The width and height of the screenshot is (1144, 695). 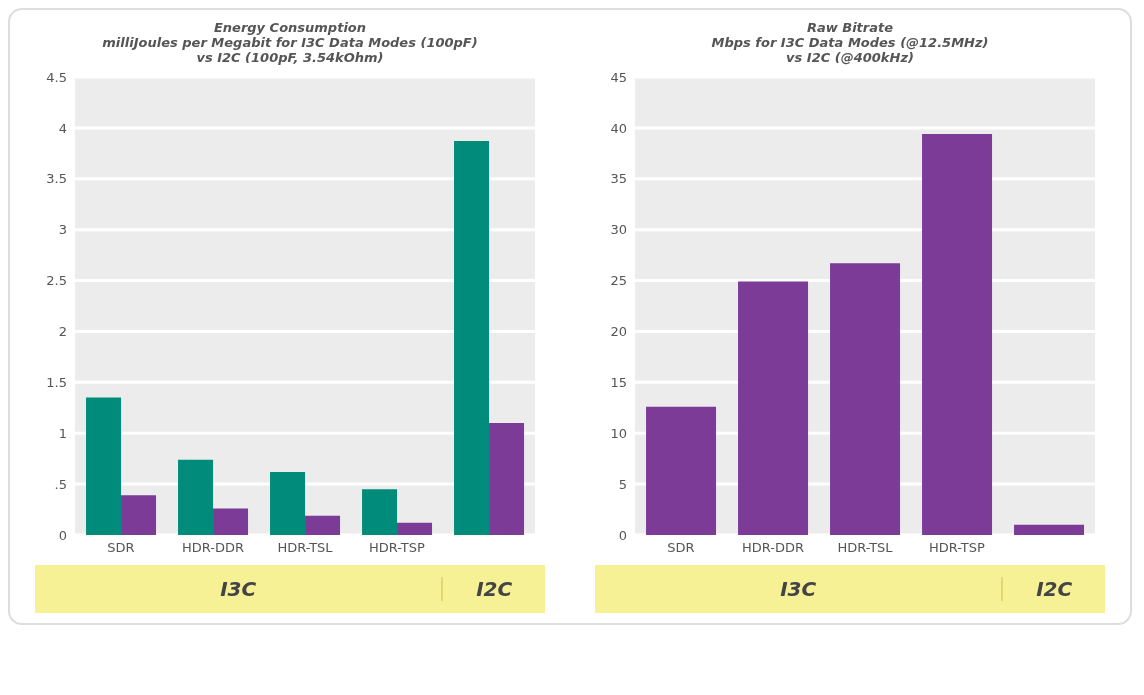 What do you see at coordinates (618, 77) in the screenshot?
I see `y-tick-label: 45` at bounding box center [618, 77].